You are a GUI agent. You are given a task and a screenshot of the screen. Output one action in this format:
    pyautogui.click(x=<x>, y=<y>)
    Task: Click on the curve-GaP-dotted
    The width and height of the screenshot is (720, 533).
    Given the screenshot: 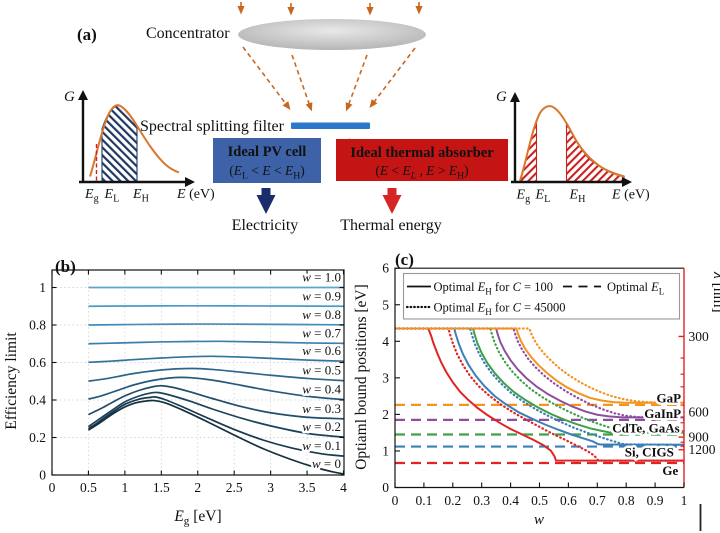 What is the action you would take?
    pyautogui.click(x=539, y=365)
    